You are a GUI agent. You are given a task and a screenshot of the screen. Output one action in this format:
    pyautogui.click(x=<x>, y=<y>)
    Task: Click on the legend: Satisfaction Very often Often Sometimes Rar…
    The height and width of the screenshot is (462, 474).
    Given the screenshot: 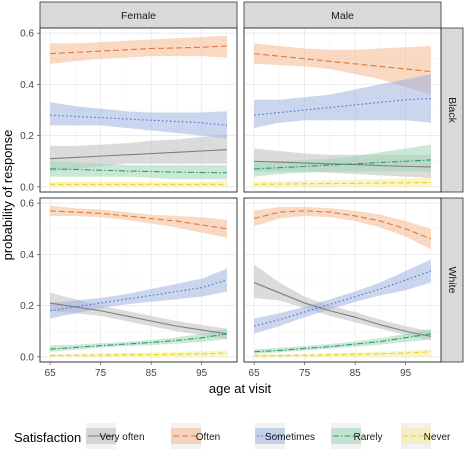 What is the action you would take?
    pyautogui.click(x=232, y=436)
    